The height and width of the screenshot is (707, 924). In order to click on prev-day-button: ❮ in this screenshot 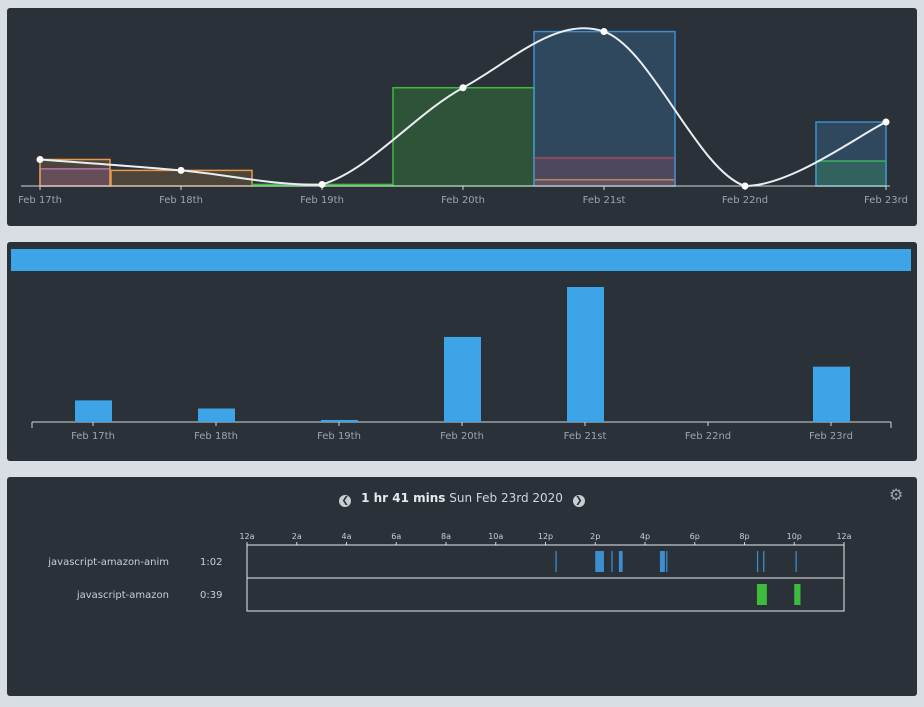, I will do `click(345, 501)`.